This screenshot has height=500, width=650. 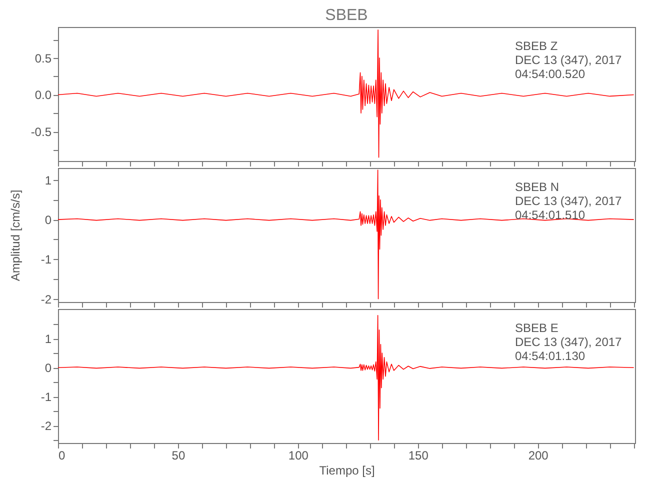 I want to click on x-tick-label: 150, so click(x=418, y=455).